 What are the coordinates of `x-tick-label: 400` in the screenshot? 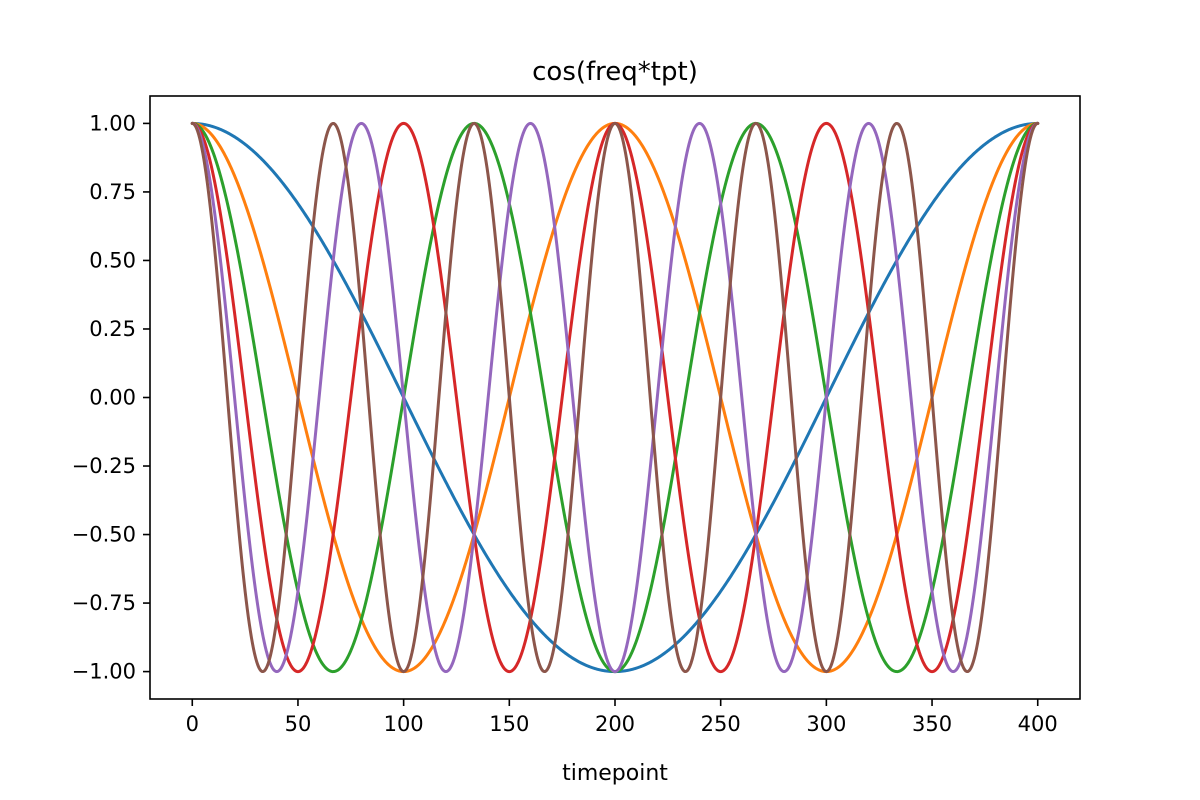 It's located at (1038, 724).